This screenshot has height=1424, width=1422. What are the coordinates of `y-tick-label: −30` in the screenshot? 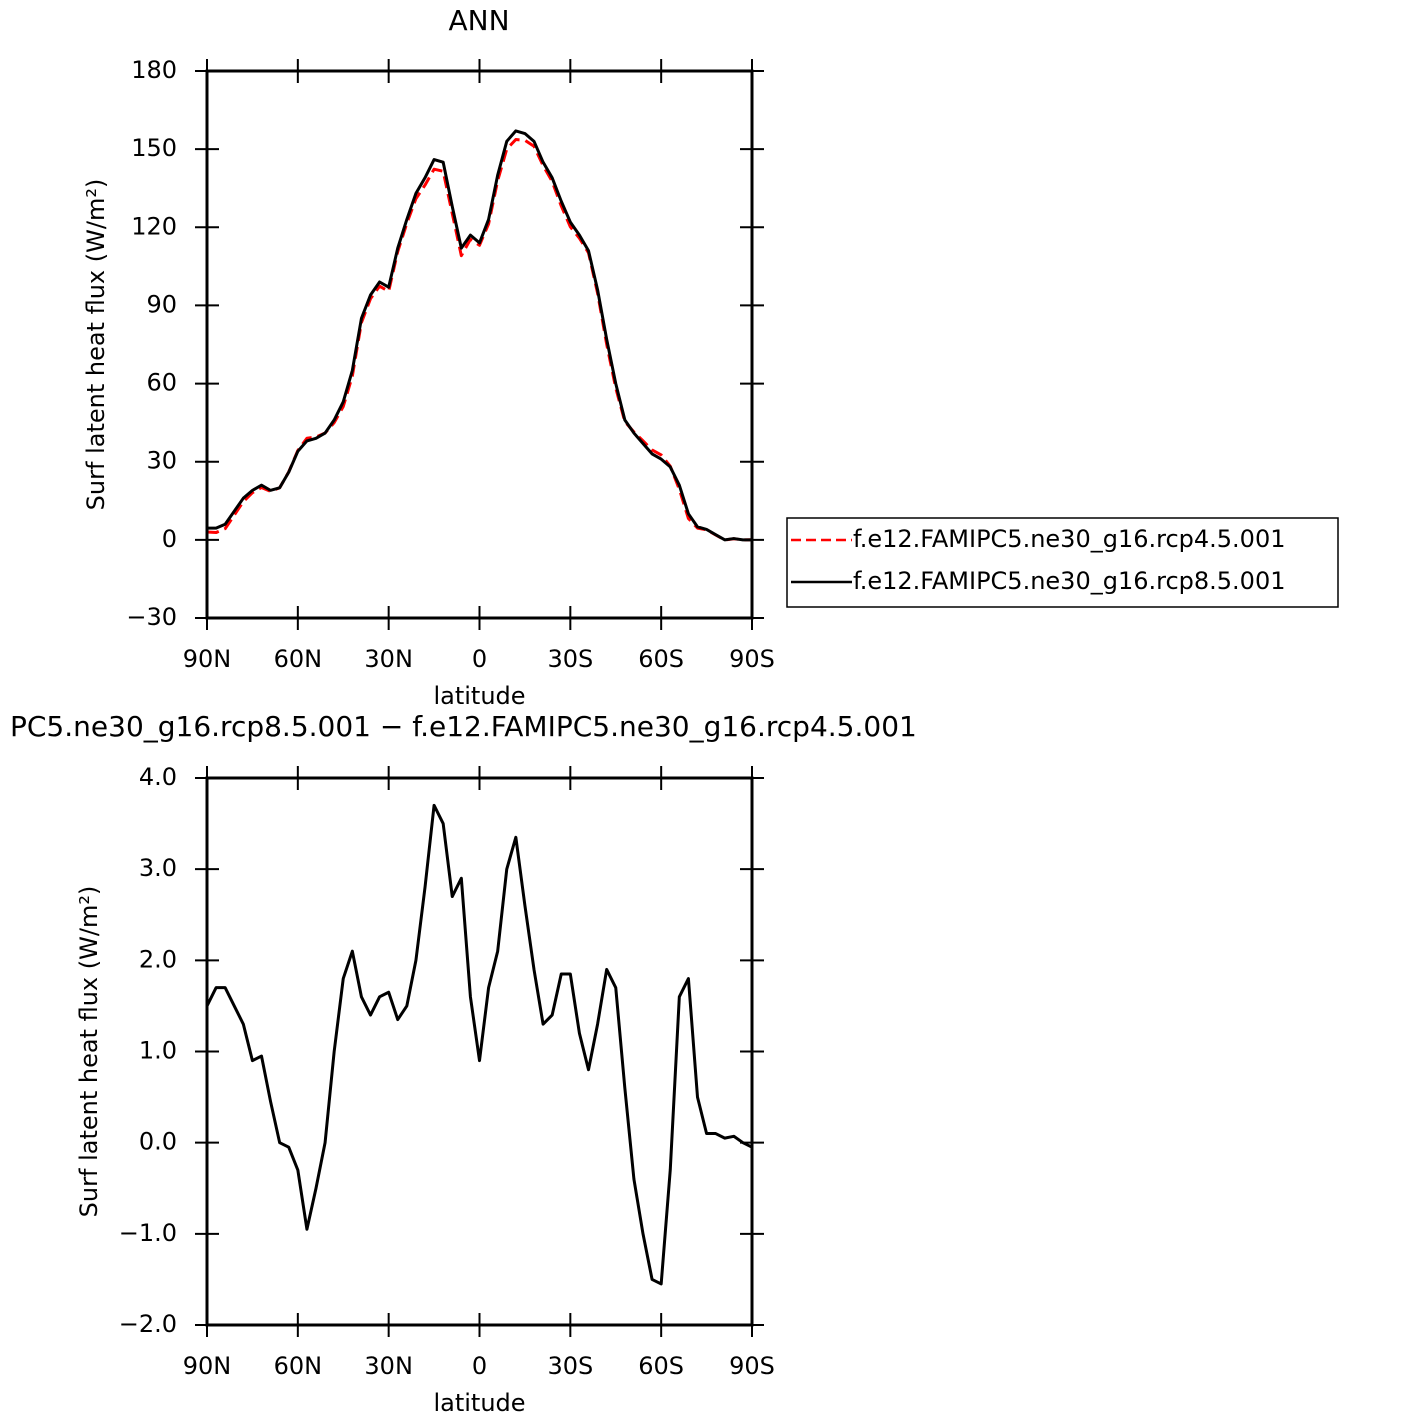 It's located at (151, 617).